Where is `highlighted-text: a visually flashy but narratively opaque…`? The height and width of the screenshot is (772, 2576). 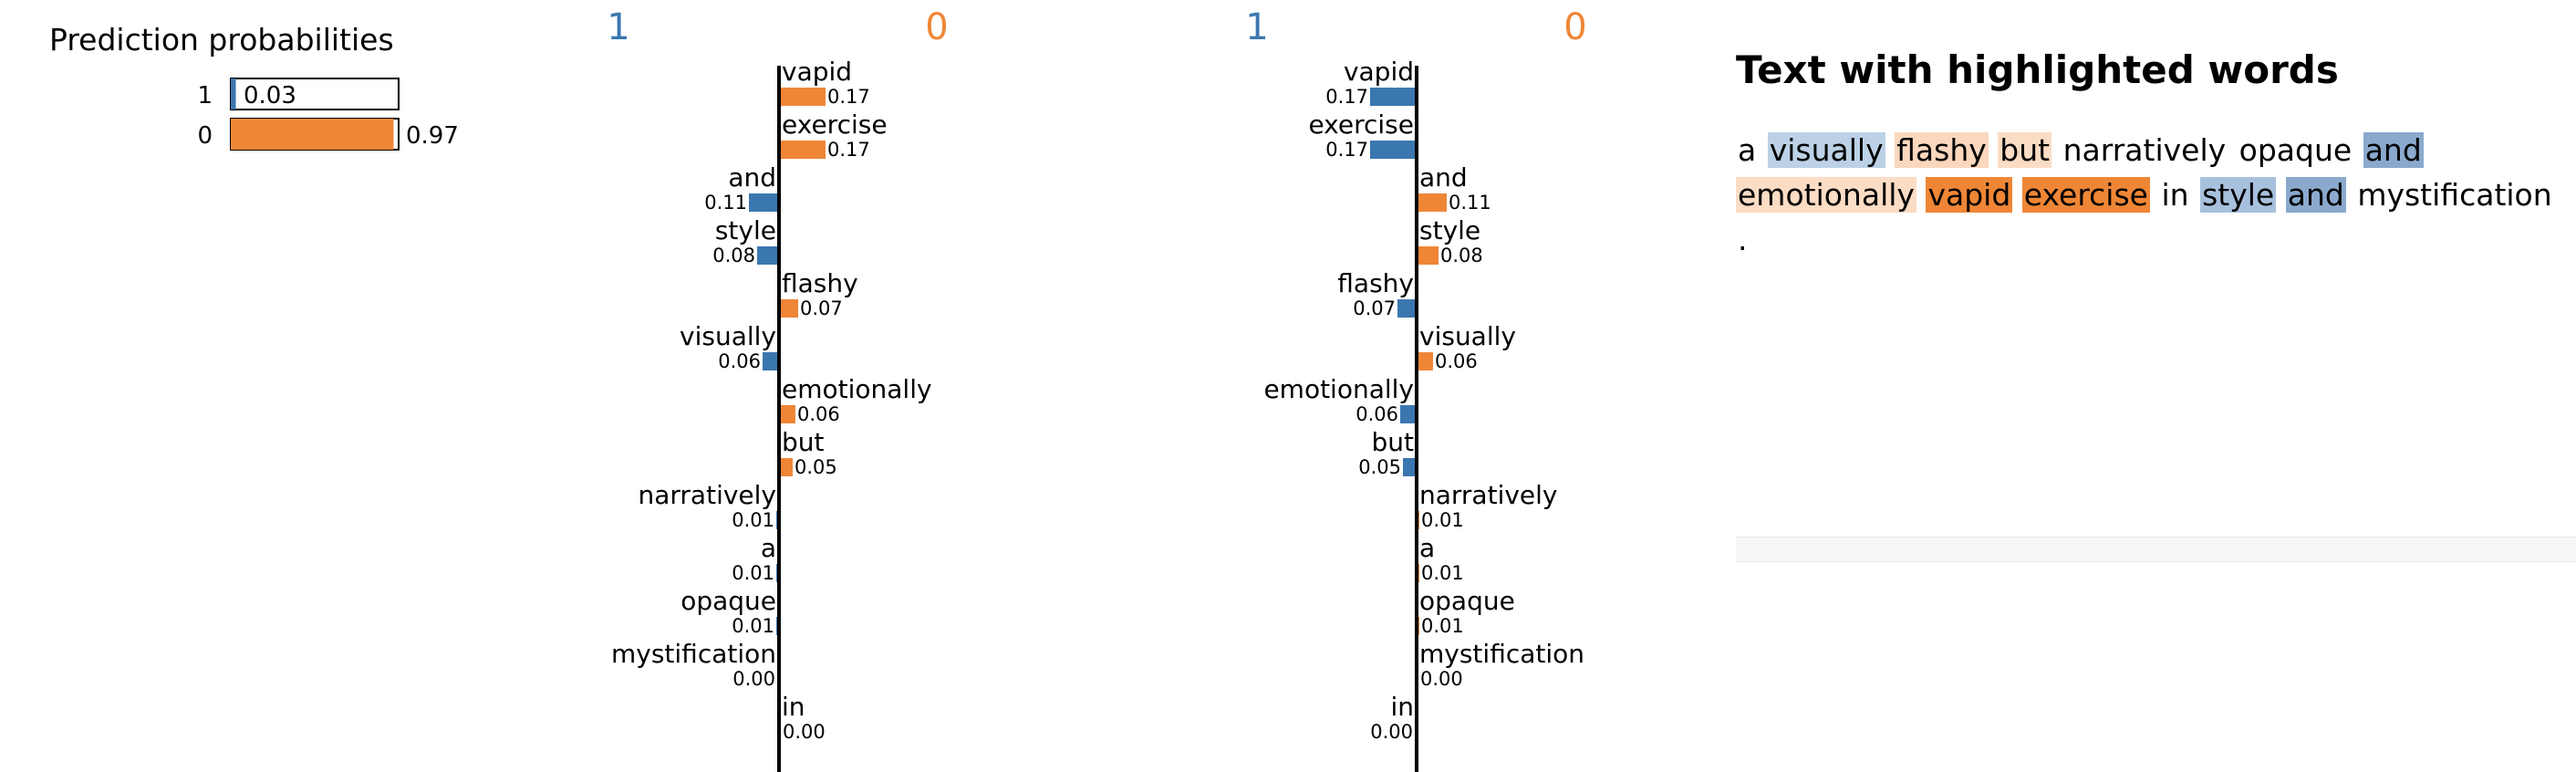 highlighted-text: a visually flashy but narratively opaque… is located at coordinates (2146, 195).